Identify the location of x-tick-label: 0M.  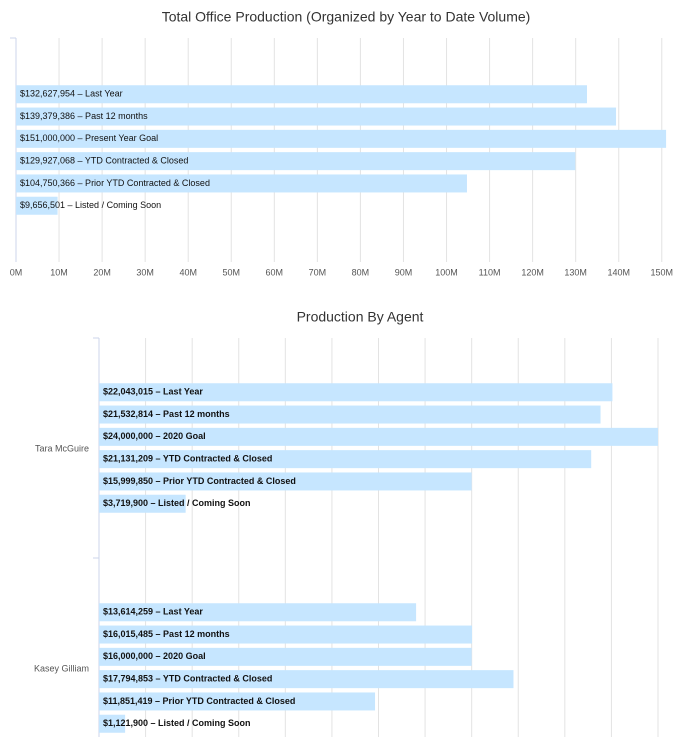
(16, 272).